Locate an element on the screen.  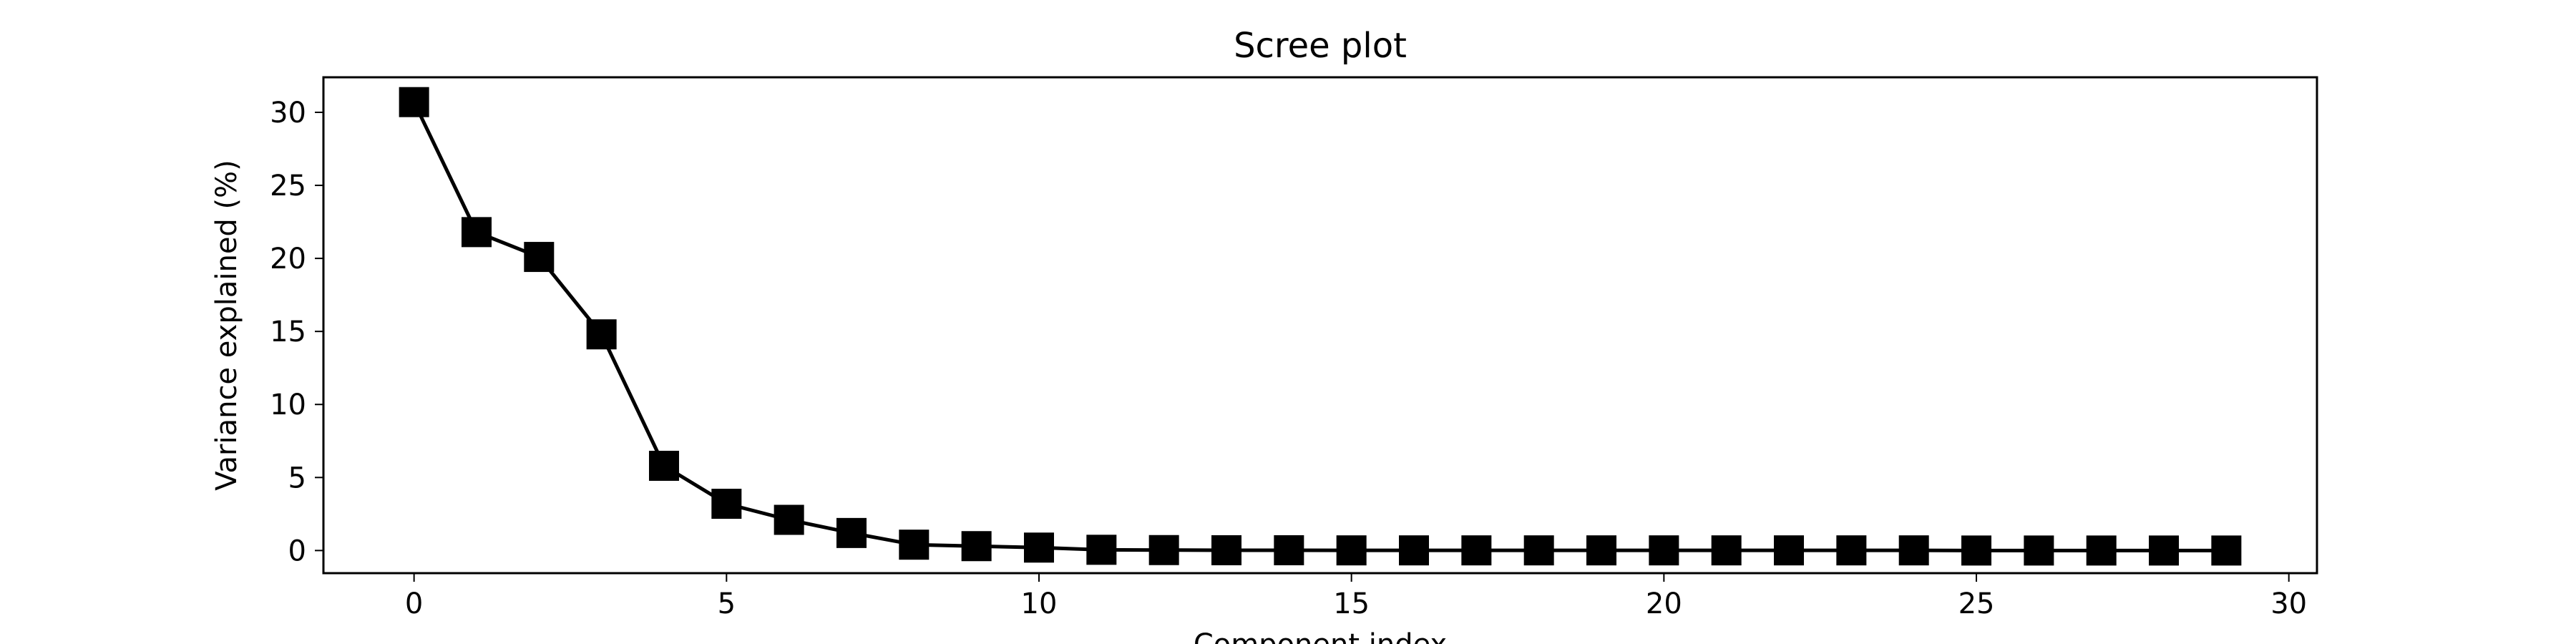
y-tick-label: 25 is located at coordinates (288, 186).